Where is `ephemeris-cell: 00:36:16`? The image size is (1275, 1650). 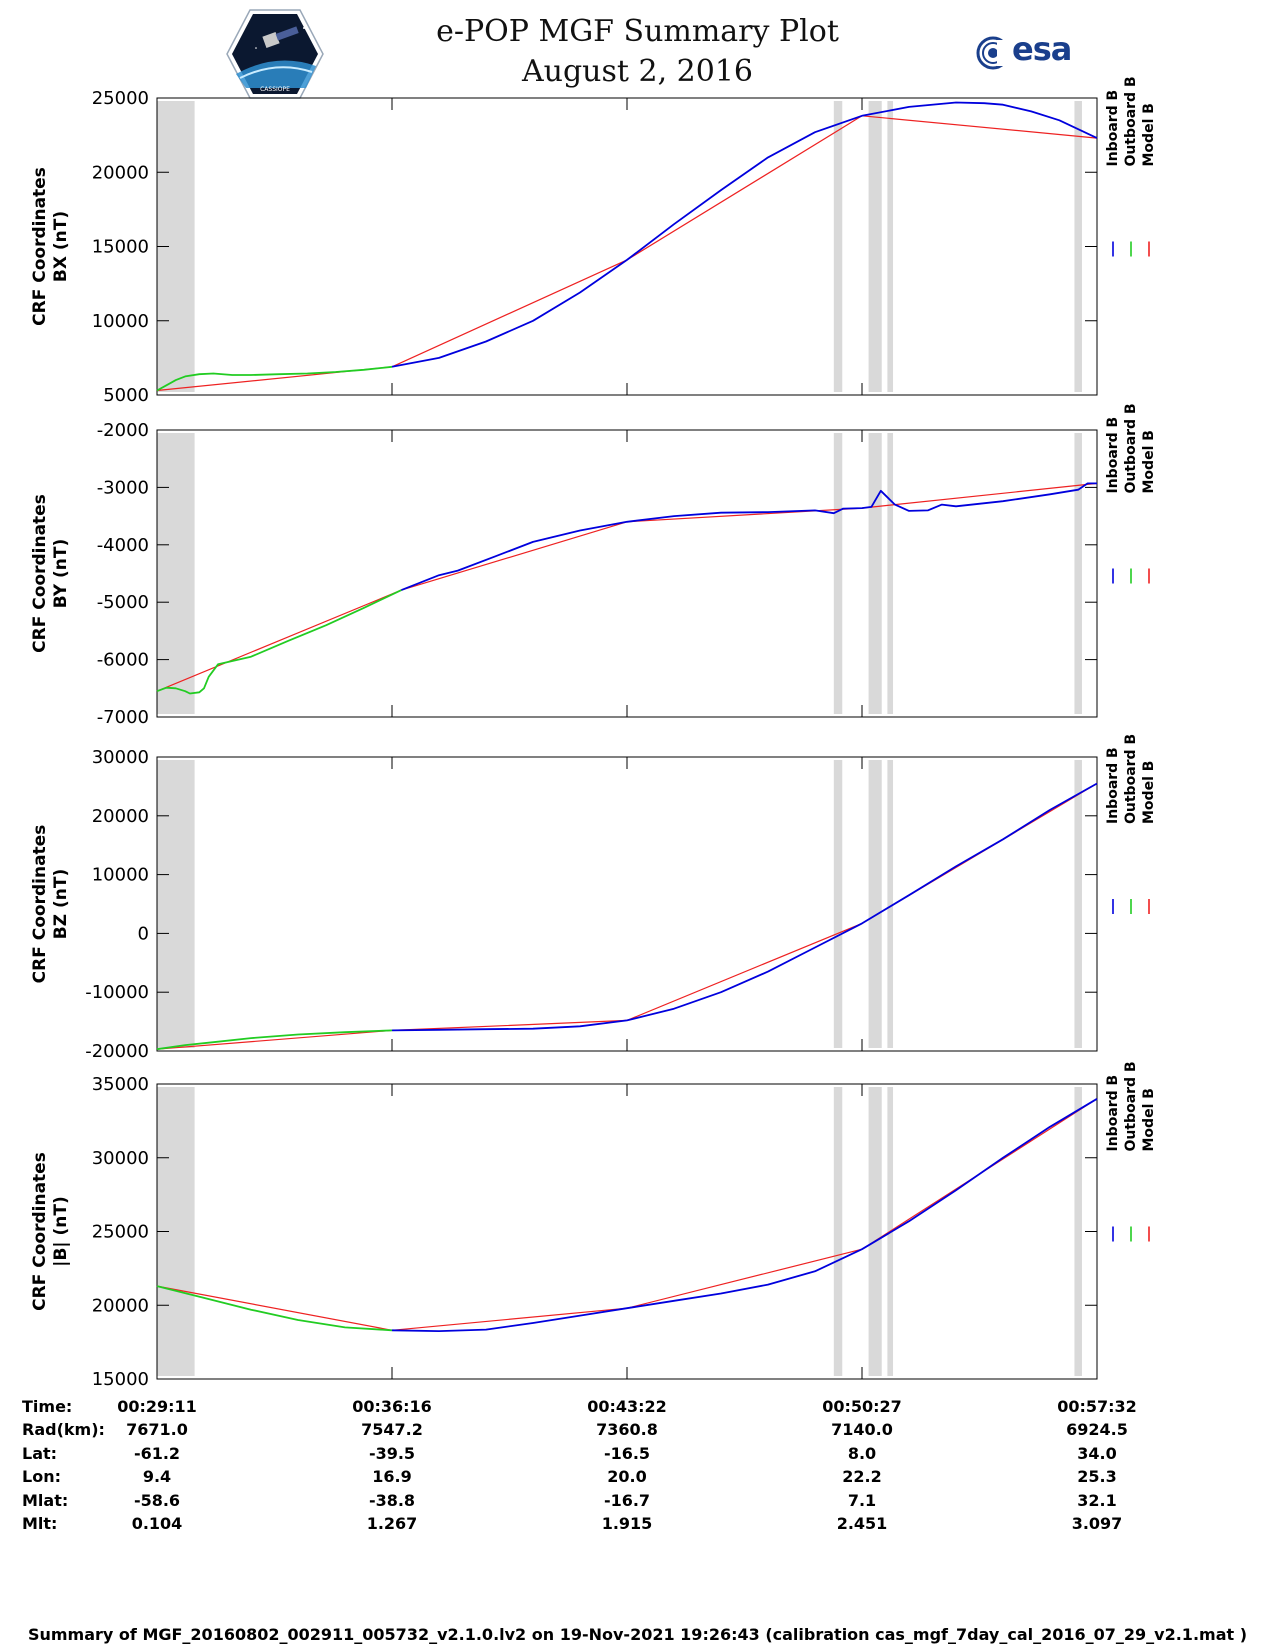
ephemeris-cell: 00:36:16 is located at coordinates (392, 1406).